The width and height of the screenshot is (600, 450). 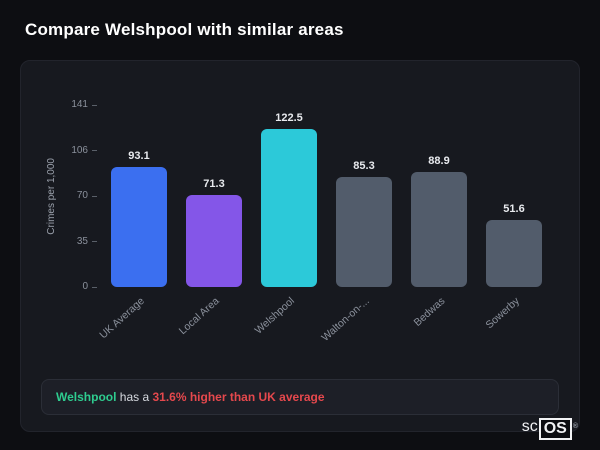 I want to click on y-tick: 106, so click(x=79, y=150).